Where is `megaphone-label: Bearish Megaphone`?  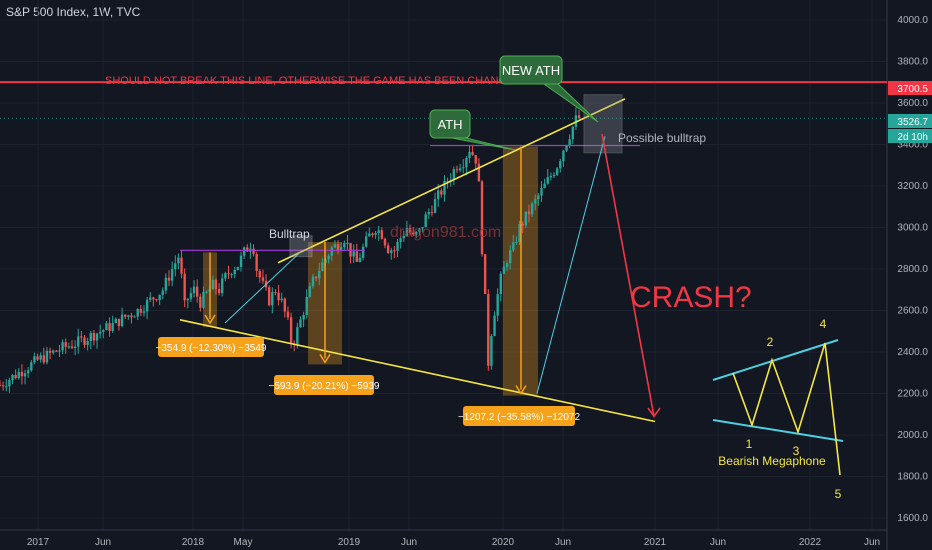
megaphone-label: Bearish Megaphone is located at coordinates (772, 461).